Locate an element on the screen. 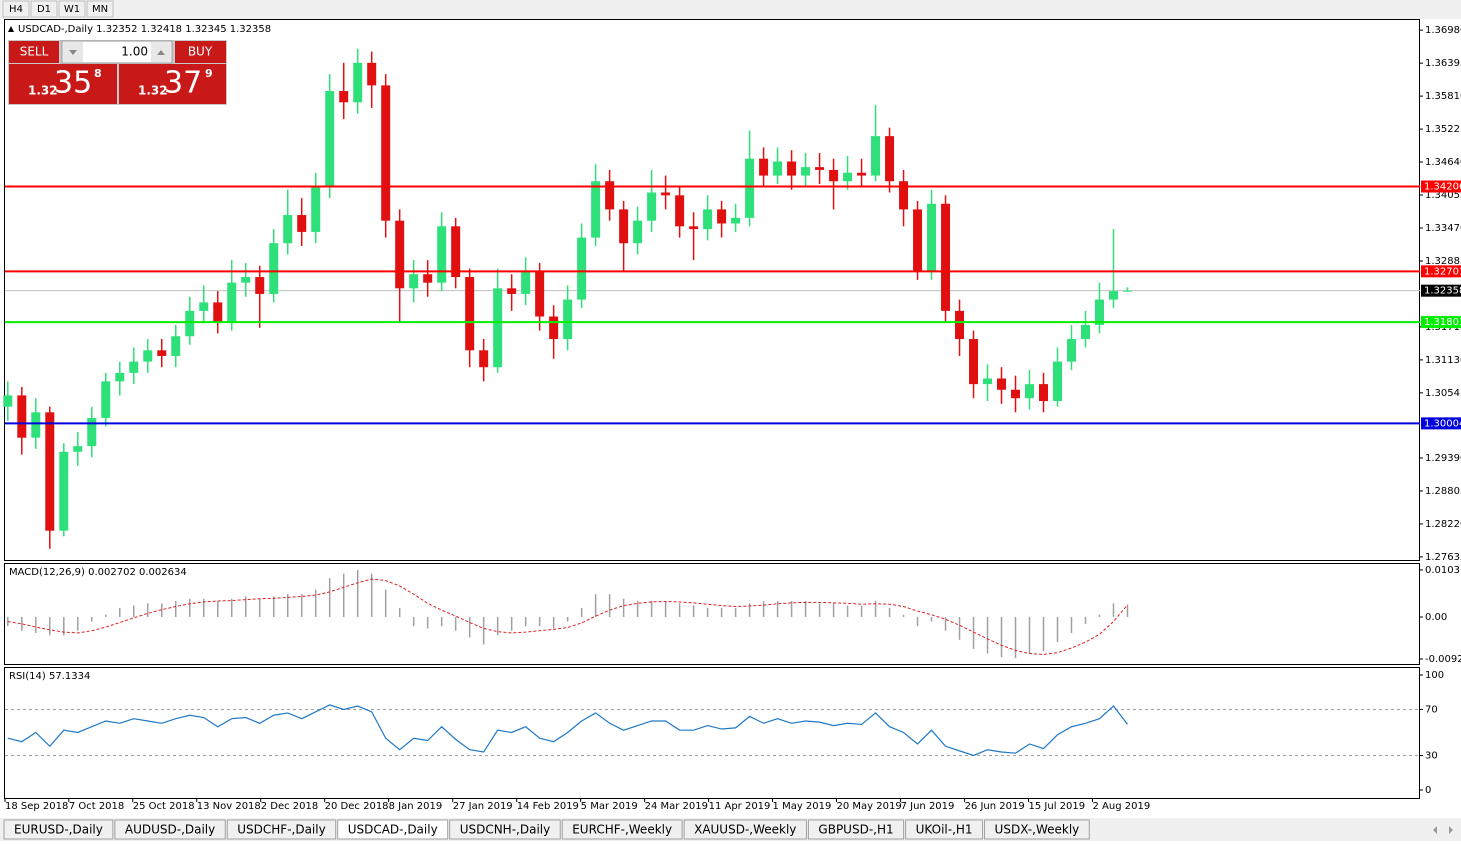 The width and height of the screenshot is (1461, 845). timeframe-label: W1 is located at coordinates (72, 9).